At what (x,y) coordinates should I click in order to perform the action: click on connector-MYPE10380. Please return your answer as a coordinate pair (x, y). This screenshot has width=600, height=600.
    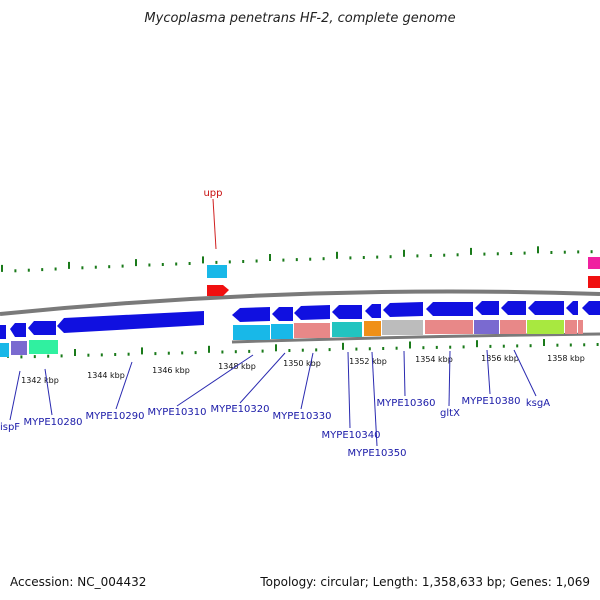
    Looking at the image, I should click on (488, 372).